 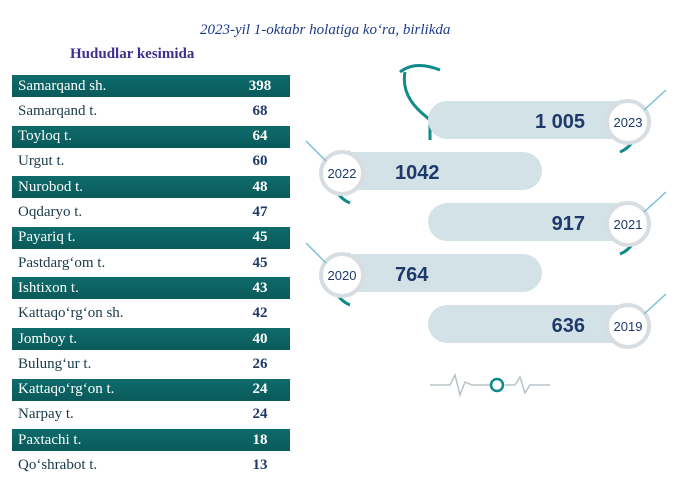 I want to click on heartbeat-line-left, so click(x=460, y=385).